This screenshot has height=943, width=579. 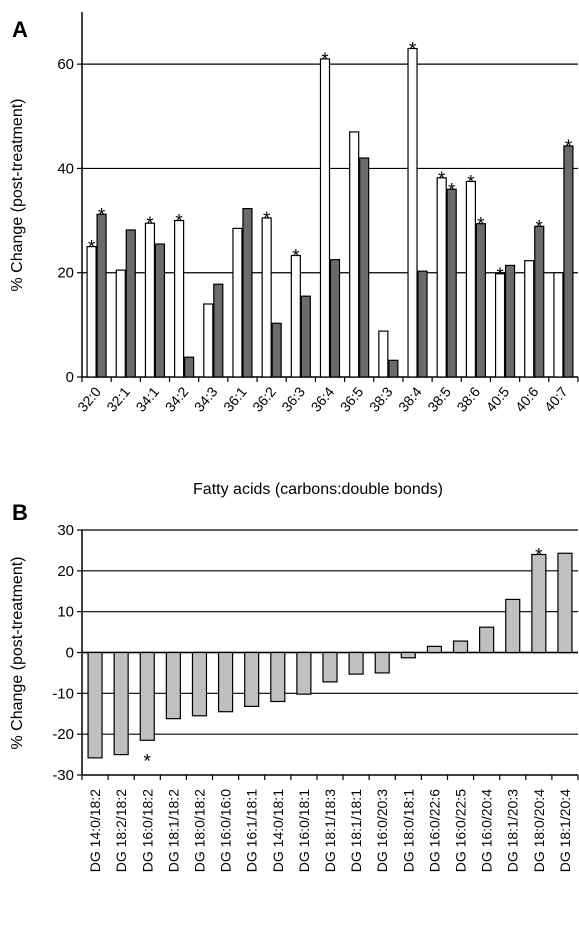 I want to click on x-tick-label: 34:1, so click(x=147, y=398).